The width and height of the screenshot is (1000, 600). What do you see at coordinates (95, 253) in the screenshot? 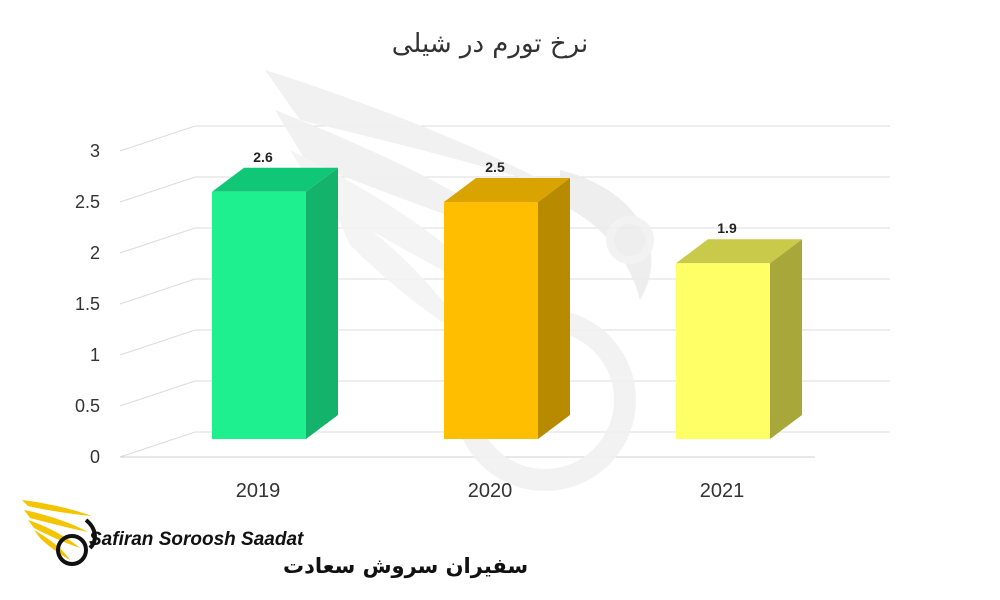
I see `y-tick-label: 2` at bounding box center [95, 253].